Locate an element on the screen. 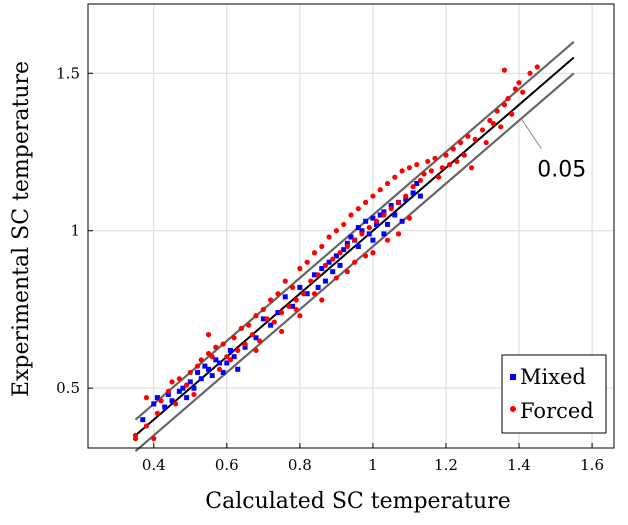 The image size is (628, 525). y-tick-label: 0.5 is located at coordinates (68, 388).